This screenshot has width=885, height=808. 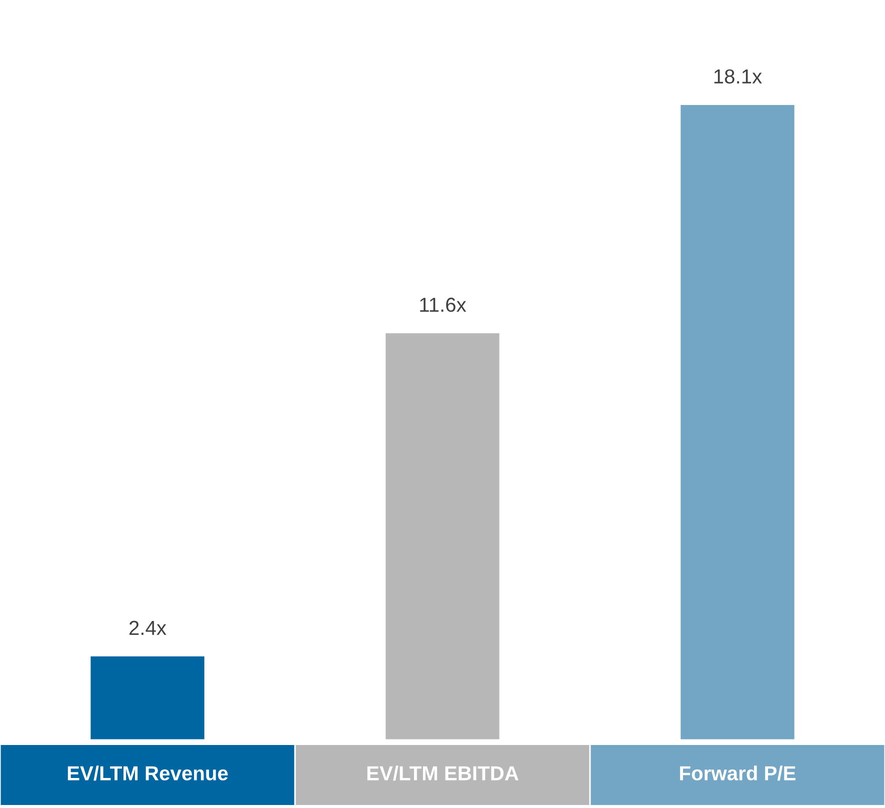 What do you see at coordinates (148, 773) in the screenshot?
I see `x-tick-label: EV/LTM Revenue` at bounding box center [148, 773].